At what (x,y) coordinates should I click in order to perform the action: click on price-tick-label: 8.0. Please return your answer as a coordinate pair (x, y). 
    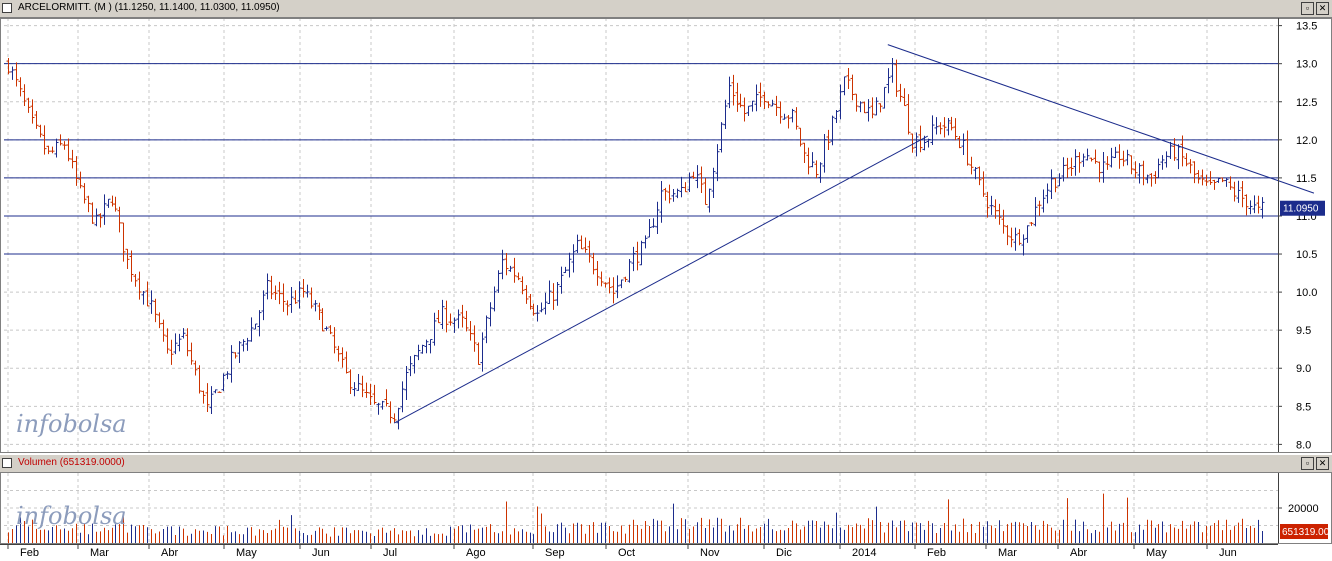
    Looking at the image, I should click on (1303, 445).